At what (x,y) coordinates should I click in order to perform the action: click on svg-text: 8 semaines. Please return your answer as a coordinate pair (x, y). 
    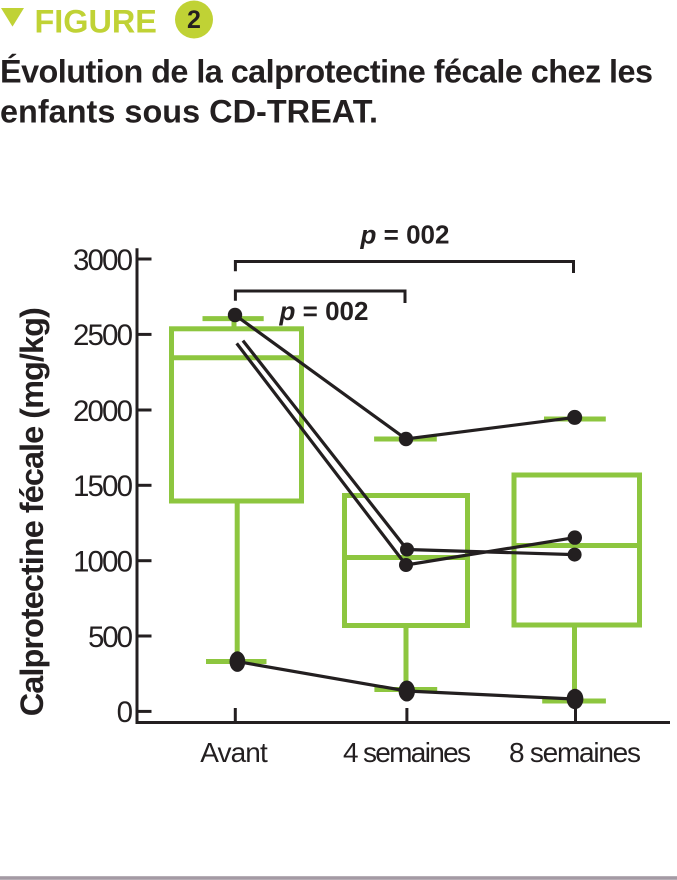
    Looking at the image, I should click on (575, 752).